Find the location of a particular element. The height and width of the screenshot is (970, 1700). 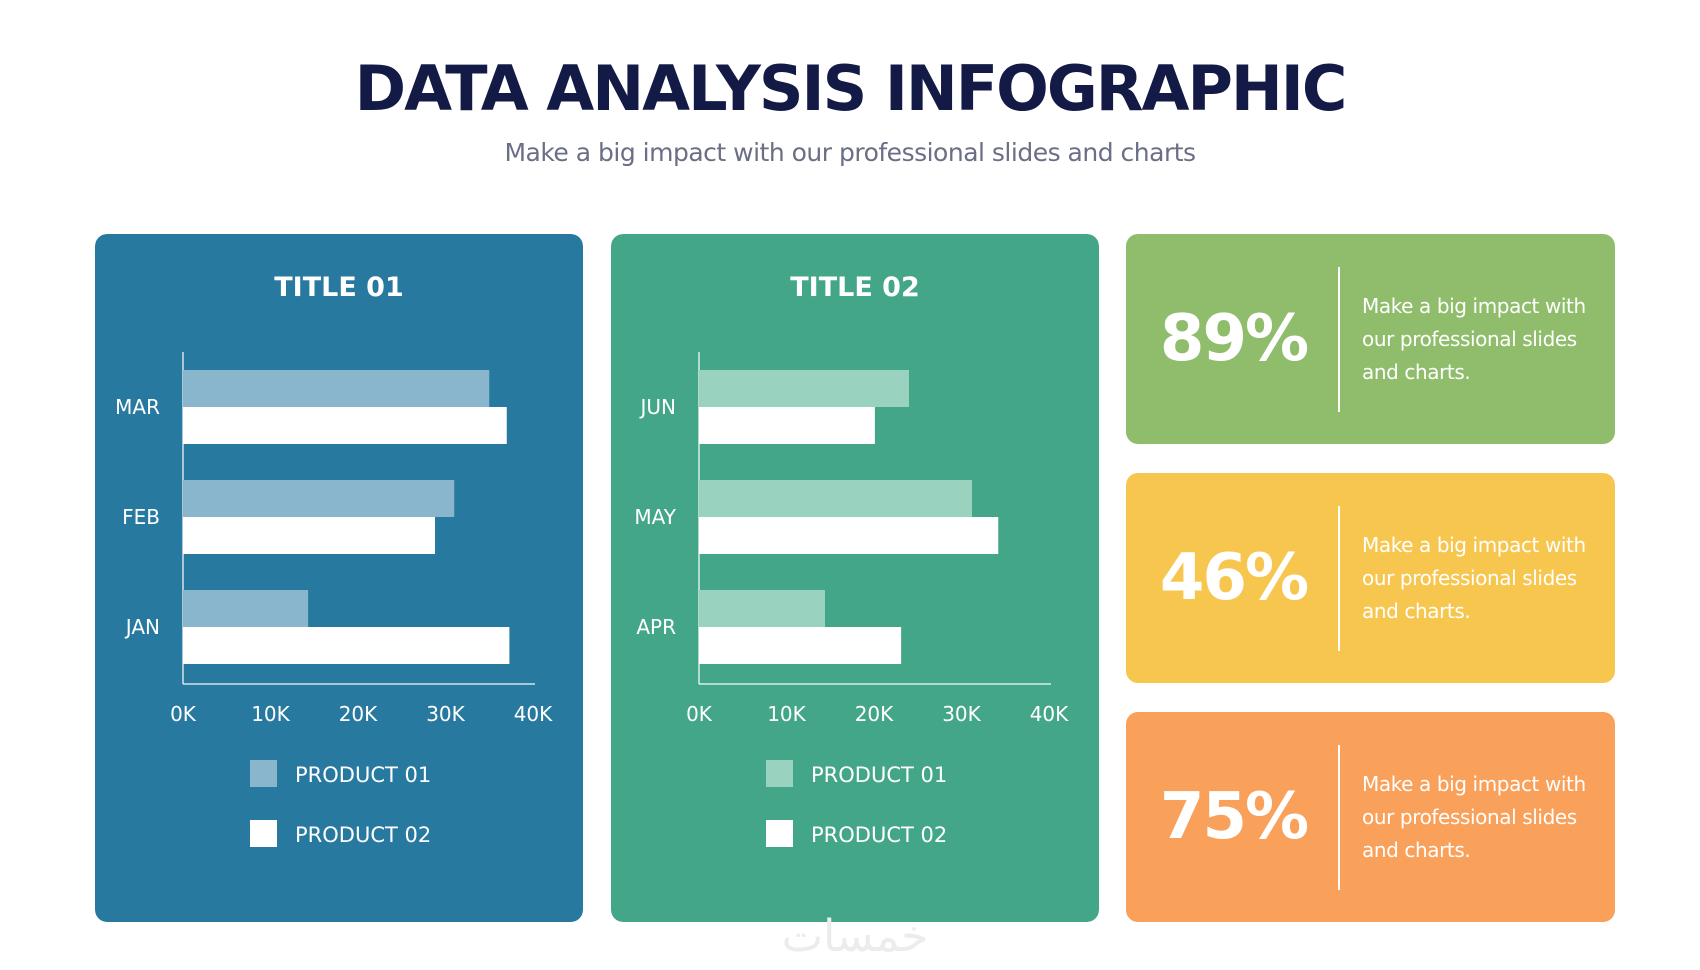

stat-value: 75% is located at coordinates (1234, 817).